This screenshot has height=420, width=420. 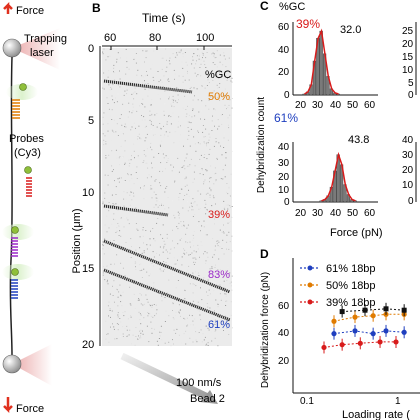 I want to click on data-point, so click(x=324, y=347).